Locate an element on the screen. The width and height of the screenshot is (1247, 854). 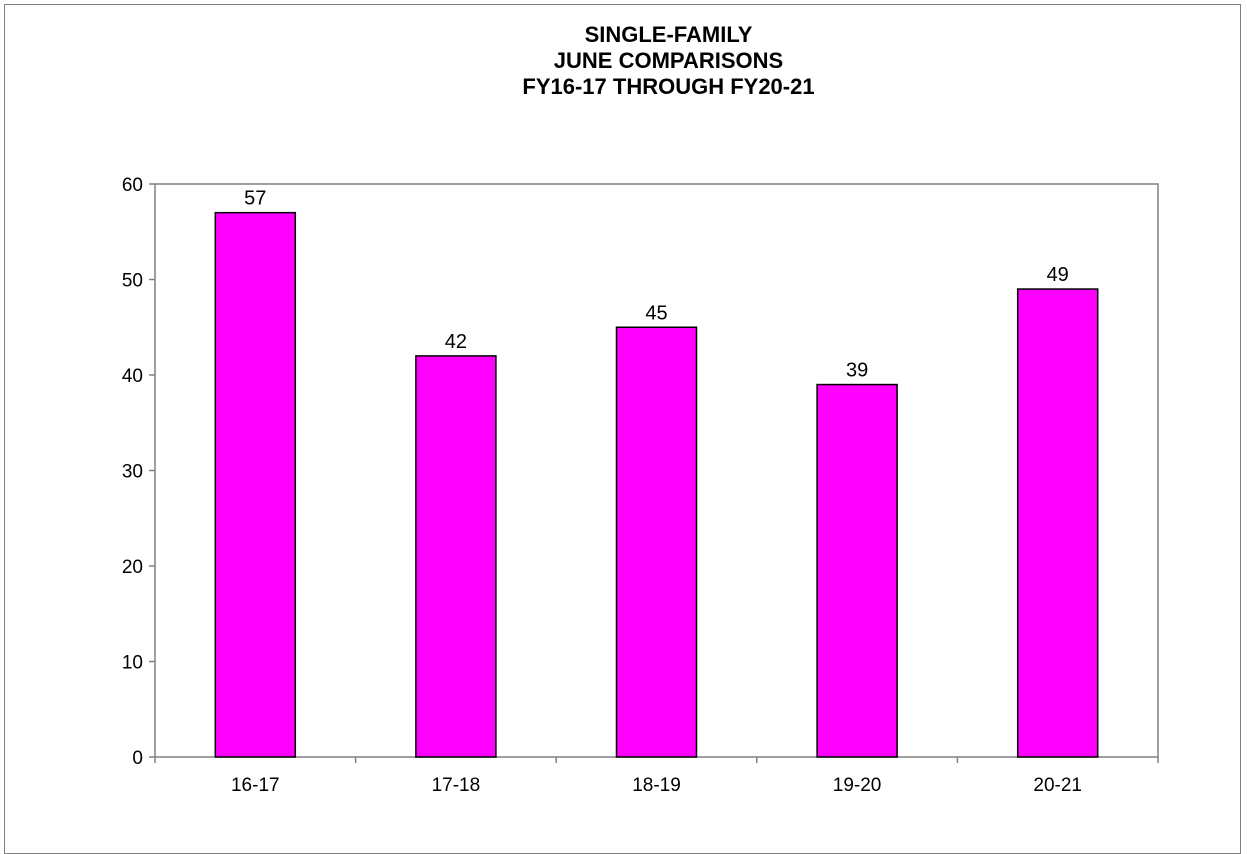
data-label: 57 is located at coordinates (255, 199).